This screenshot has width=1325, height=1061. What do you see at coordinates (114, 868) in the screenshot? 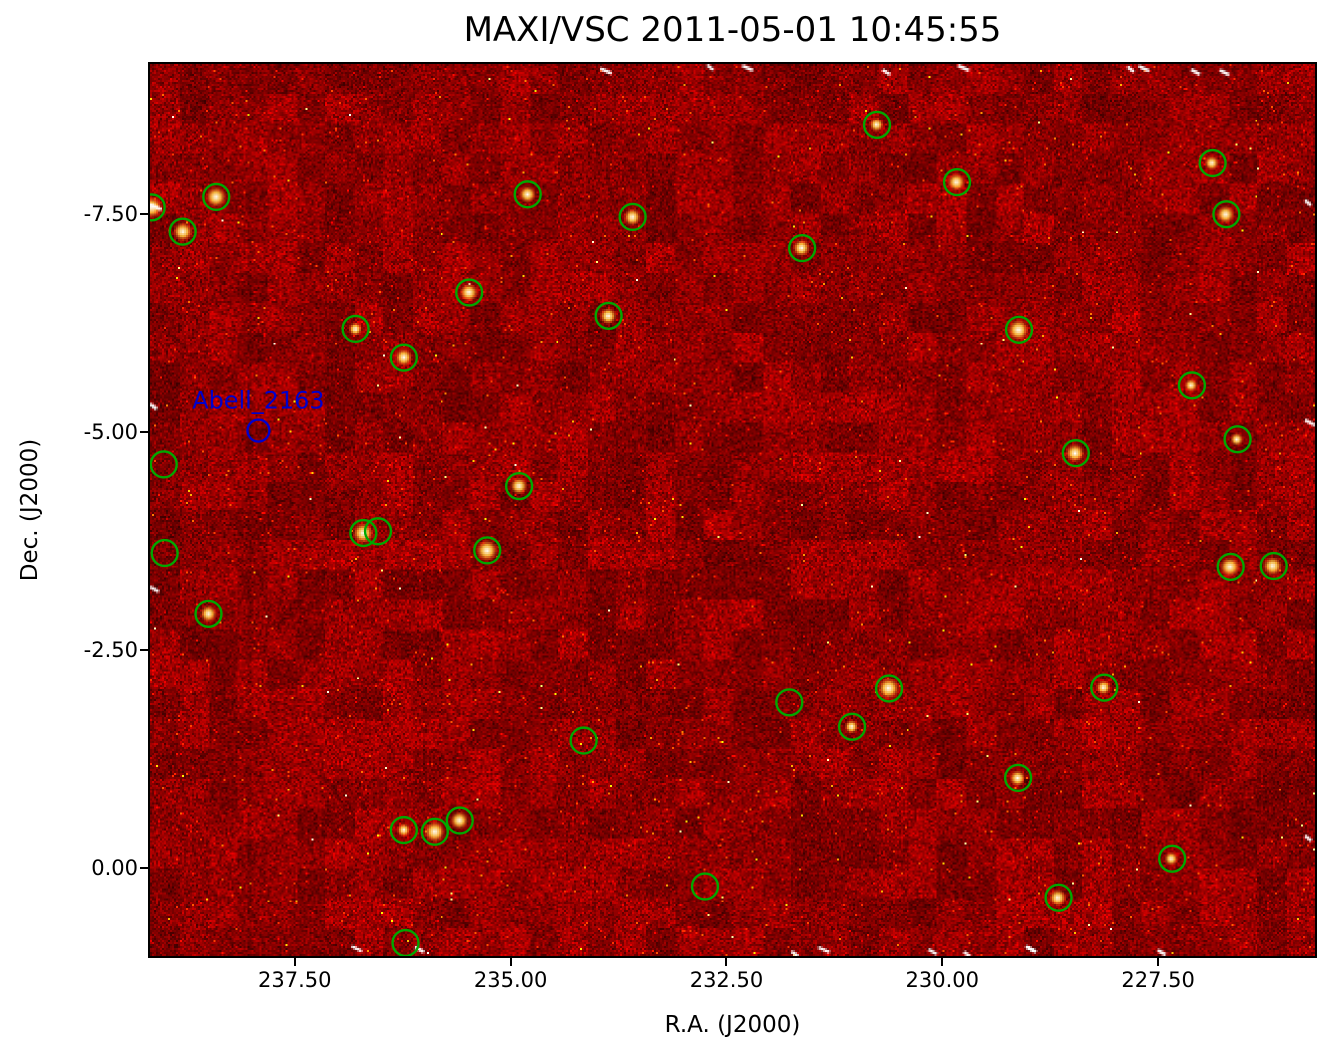
I see `y-tick-label: 0.00` at bounding box center [114, 868].